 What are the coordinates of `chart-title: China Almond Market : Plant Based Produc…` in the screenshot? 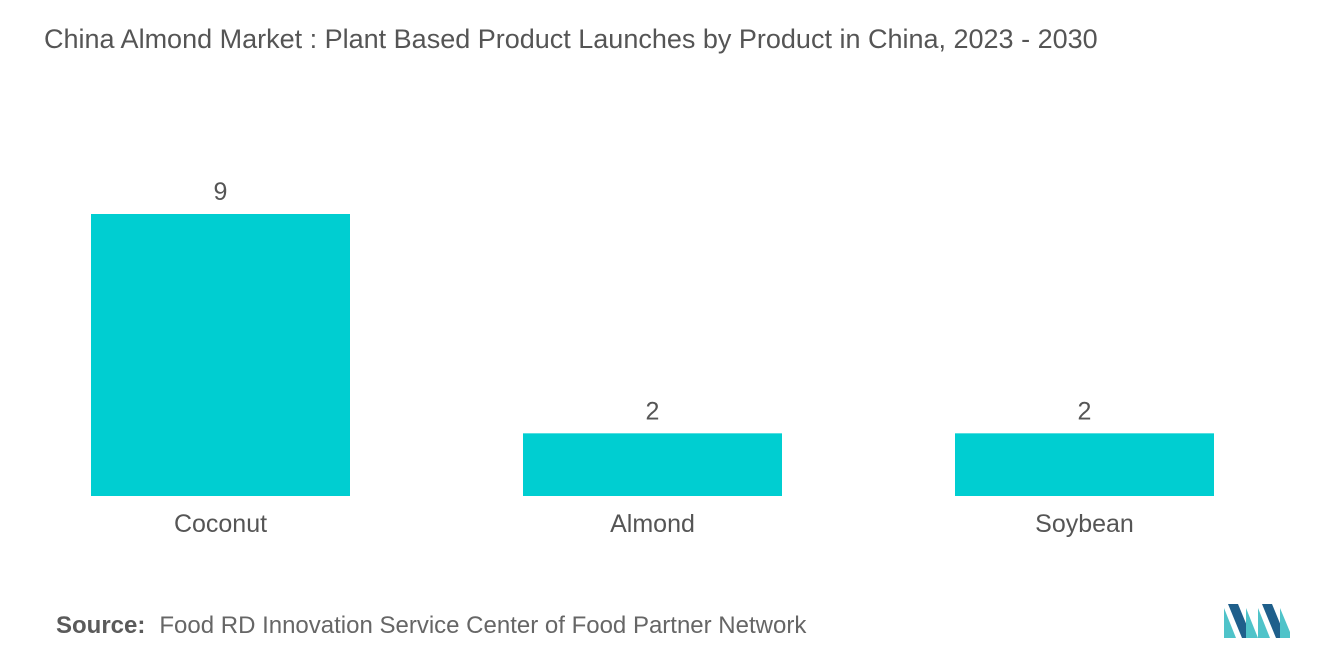 It's located at (571, 39).